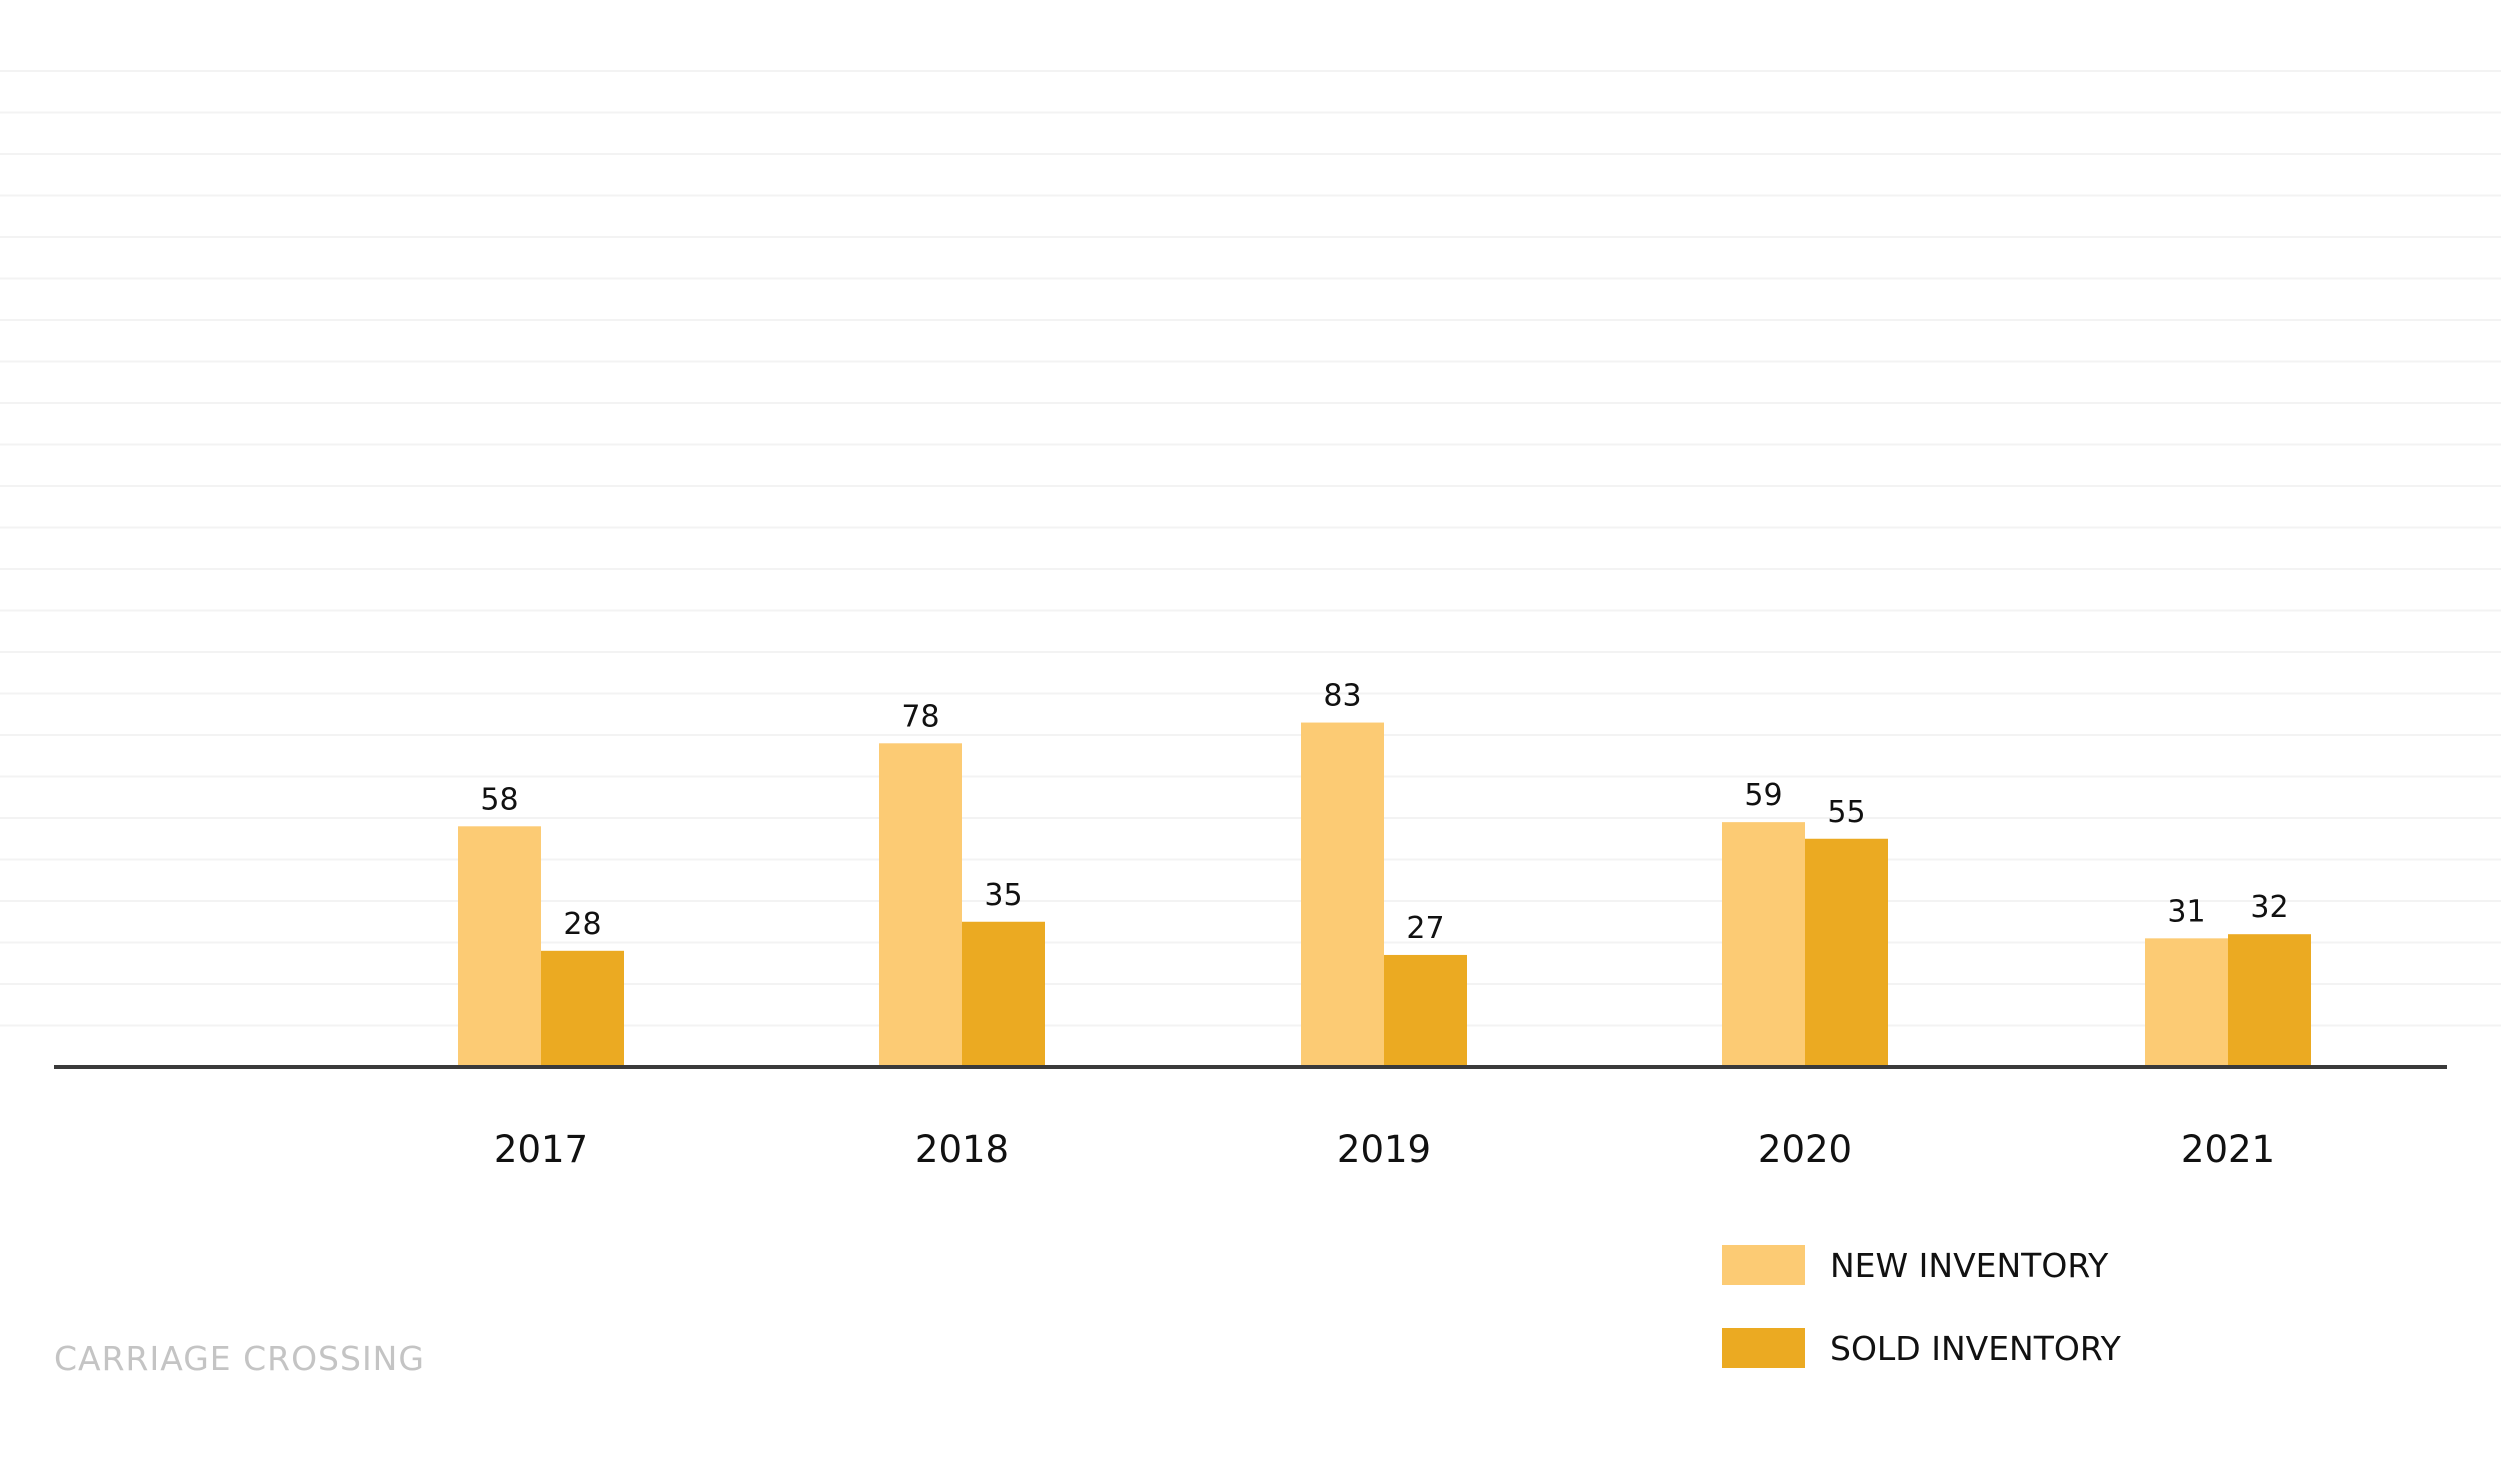 This screenshot has height=1459, width=2501. I want to click on bar-sold-inventory-2020, so click(1846, 952).